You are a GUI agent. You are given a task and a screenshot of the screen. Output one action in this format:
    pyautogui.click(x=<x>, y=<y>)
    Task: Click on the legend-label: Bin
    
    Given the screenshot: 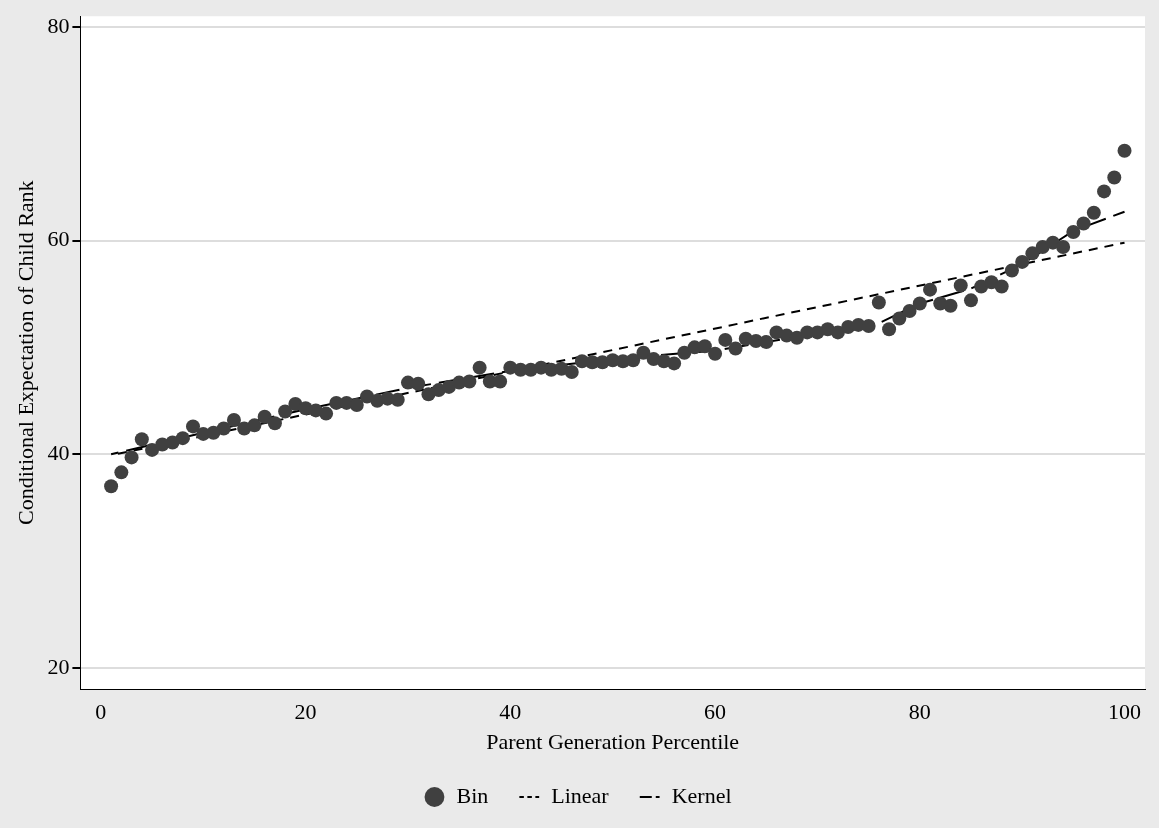 What is the action you would take?
    pyautogui.click(x=472, y=795)
    